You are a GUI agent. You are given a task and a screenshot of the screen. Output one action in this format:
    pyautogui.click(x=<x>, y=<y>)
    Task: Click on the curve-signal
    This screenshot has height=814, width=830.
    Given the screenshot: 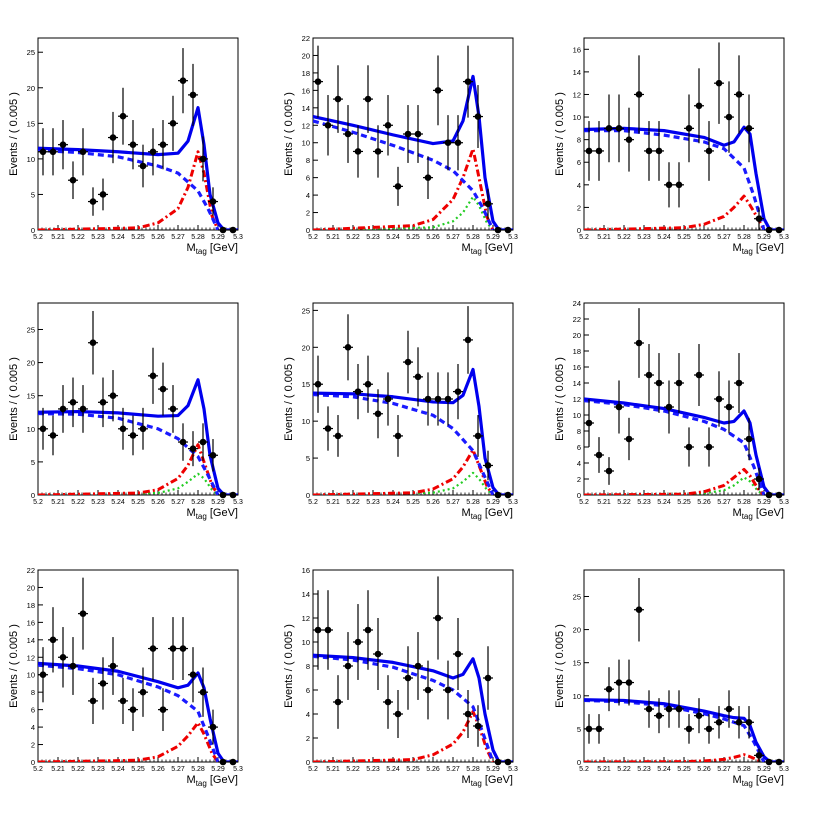 What is the action you would take?
    pyautogui.click(x=675, y=481)
    